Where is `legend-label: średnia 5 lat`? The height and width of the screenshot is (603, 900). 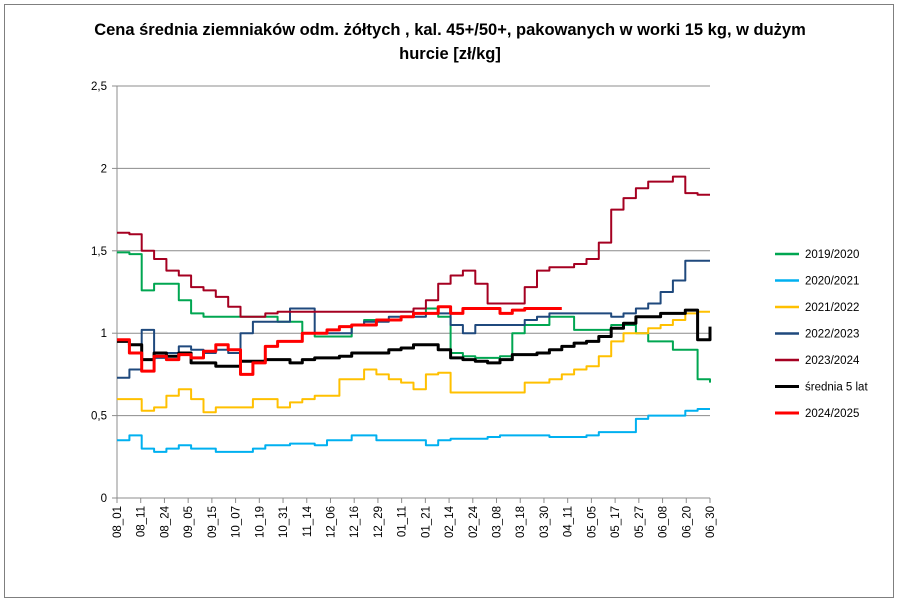 legend-label: średnia 5 lat is located at coordinates (836, 388).